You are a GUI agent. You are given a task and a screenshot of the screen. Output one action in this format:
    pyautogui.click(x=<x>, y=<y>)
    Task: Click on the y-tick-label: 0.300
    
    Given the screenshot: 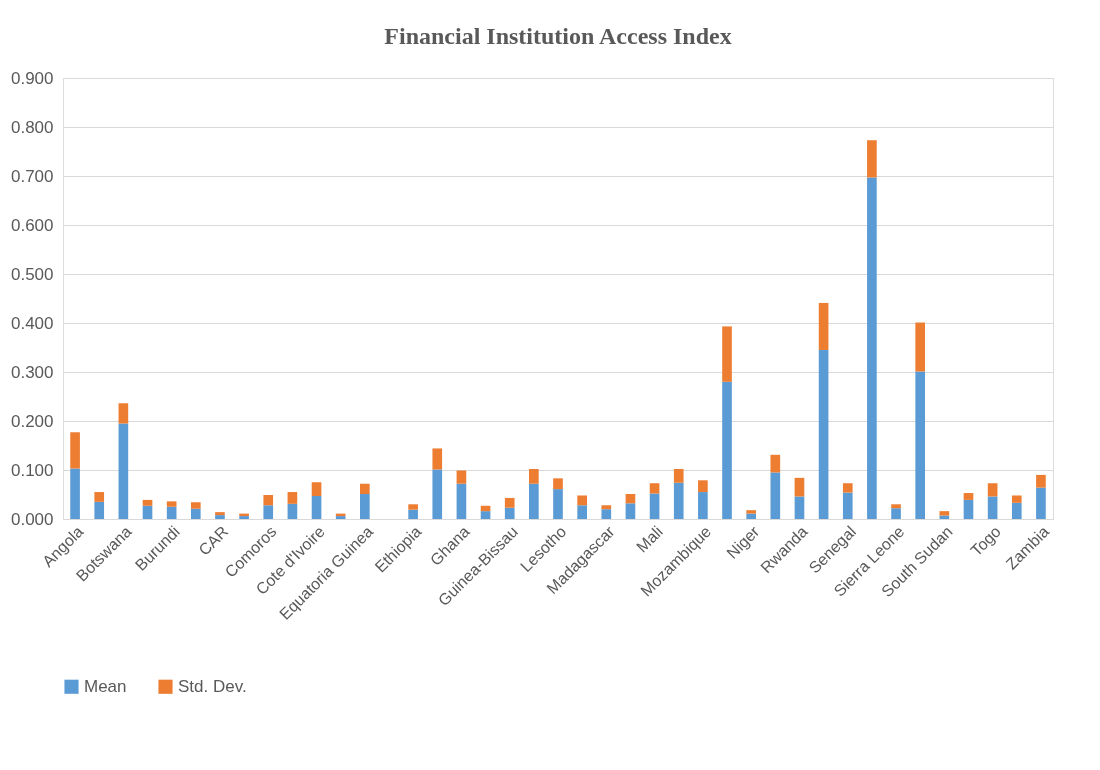 What is the action you would take?
    pyautogui.click(x=32, y=372)
    